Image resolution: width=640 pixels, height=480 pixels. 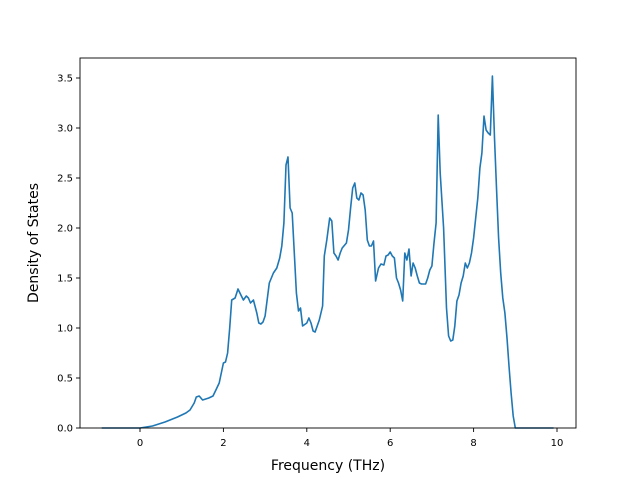 What do you see at coordinates (350, 438) in the screenshot?
I see `x-axis-ticks: 0 2 4 6 8 10` at bounding box center [350, 438].